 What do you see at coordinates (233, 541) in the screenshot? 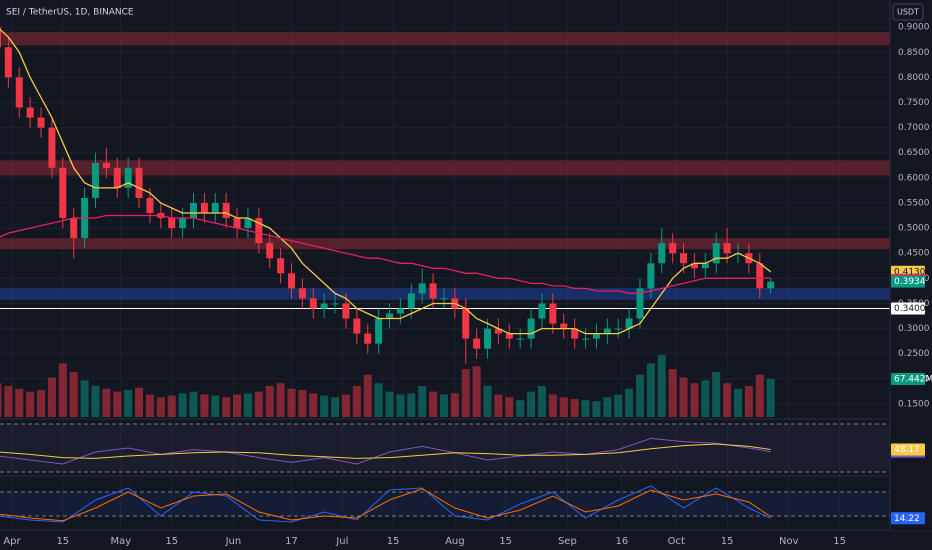
I see `x-tick-label: Jun` at bounding box center [233, 541].